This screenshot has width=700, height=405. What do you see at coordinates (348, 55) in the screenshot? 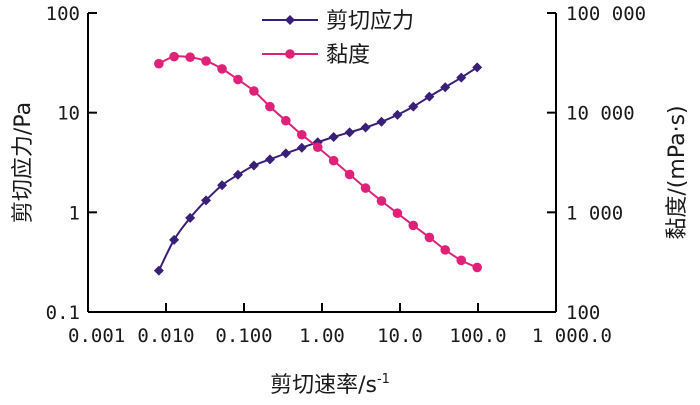
I see `legend-label: 黏度` at bounding box center [348, 55].